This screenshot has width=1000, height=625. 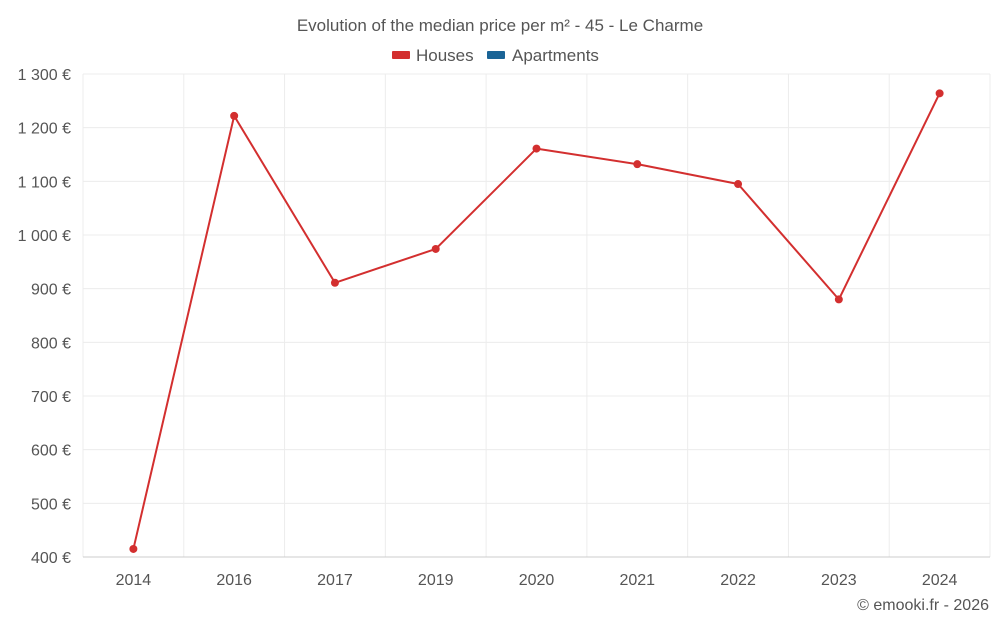 I want to click on y-tick-label: 600 €, so click(x=51, y=451).